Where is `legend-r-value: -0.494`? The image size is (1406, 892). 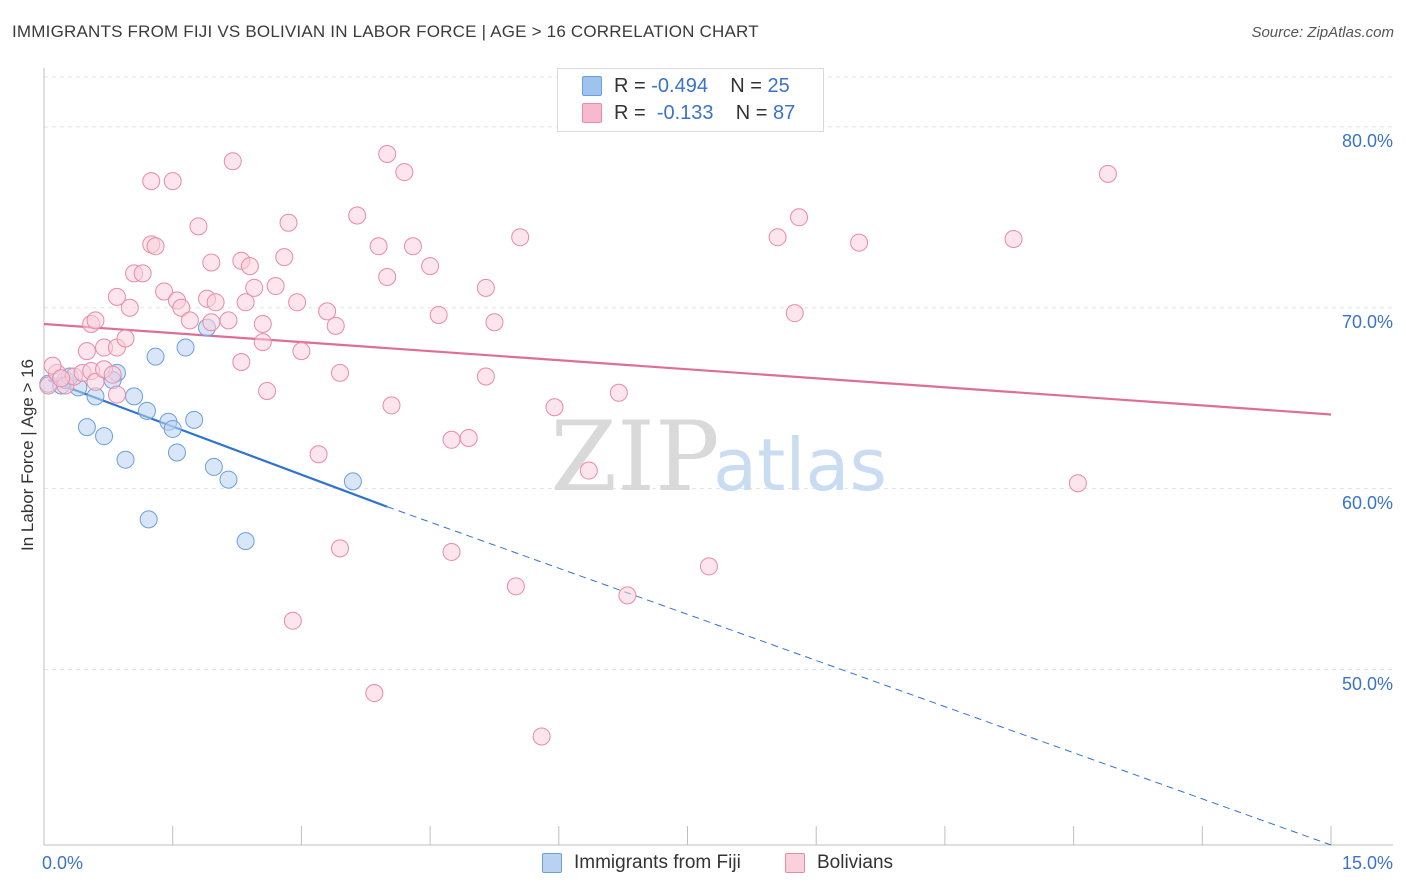
legend-r-value: -0.494 is located at coordinates (679, 86).